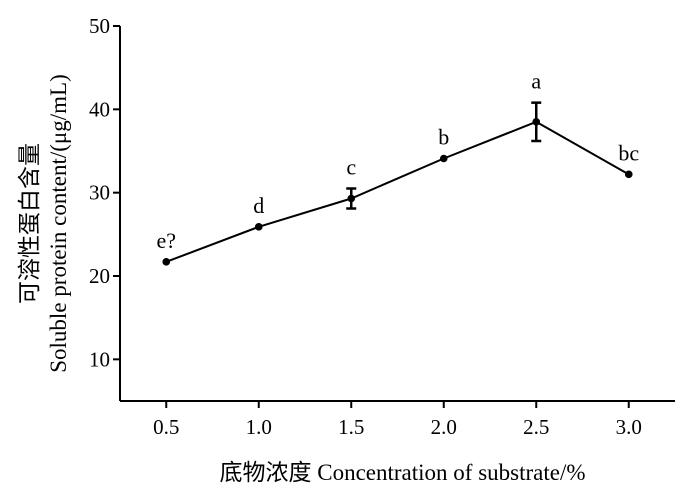  I want to click on y-tick-label: 50, so click(99, 26).